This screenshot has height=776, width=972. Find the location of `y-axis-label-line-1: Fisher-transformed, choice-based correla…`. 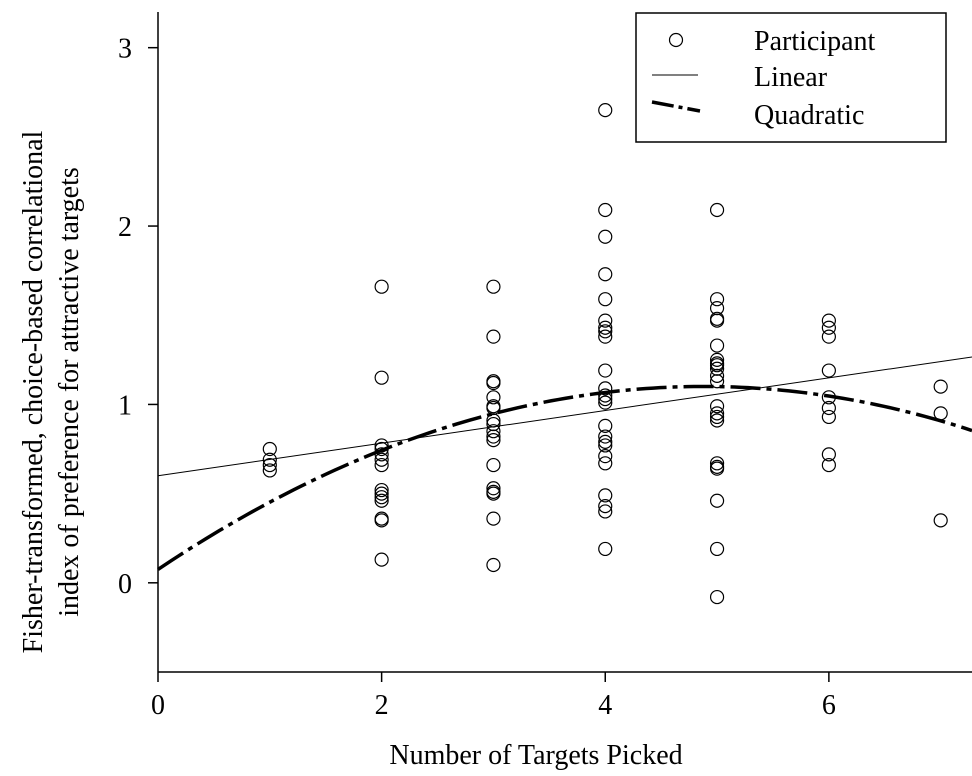

y-axis-label-line-1: Fisher-transformed, choice-based correla… is located at coordinates (33, 391).